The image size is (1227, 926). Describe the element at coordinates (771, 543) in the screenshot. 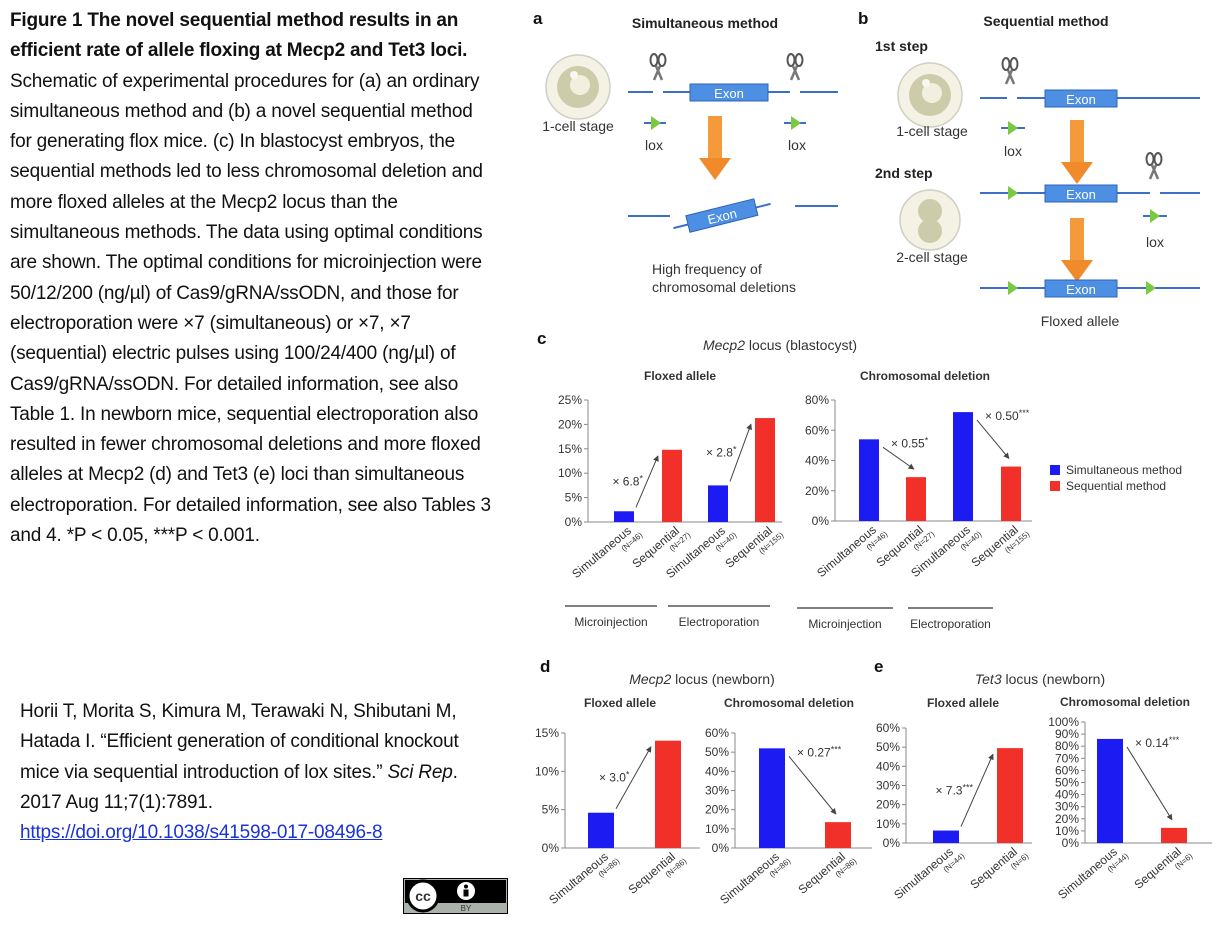

I see `n-label: (N=155)` at that location.